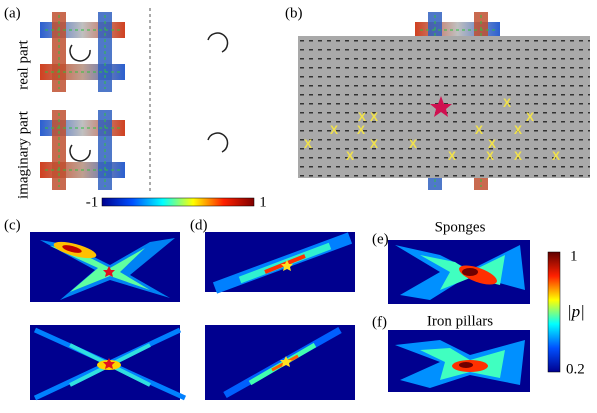  I want to click on colorbar-tick: -1, so click(92, 202).